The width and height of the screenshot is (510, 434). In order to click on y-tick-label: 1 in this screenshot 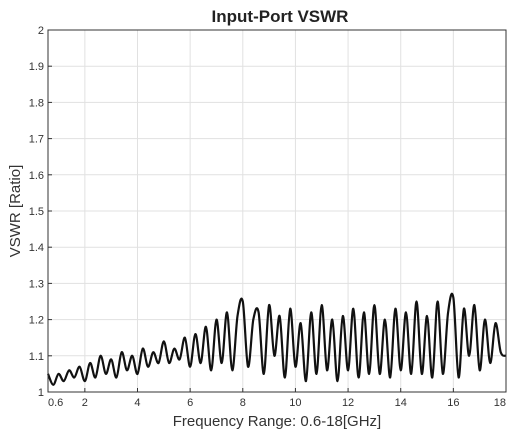, I will do `click(41, 393)`.